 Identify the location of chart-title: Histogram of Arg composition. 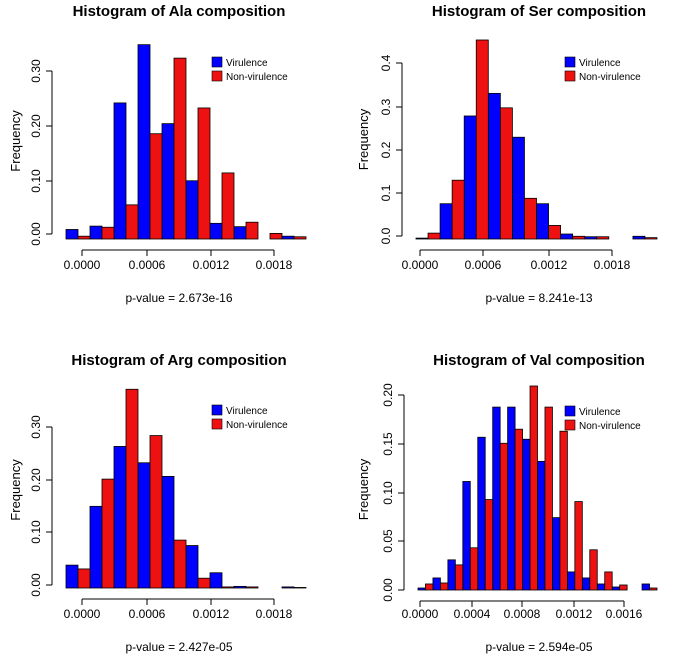
(178, 360).